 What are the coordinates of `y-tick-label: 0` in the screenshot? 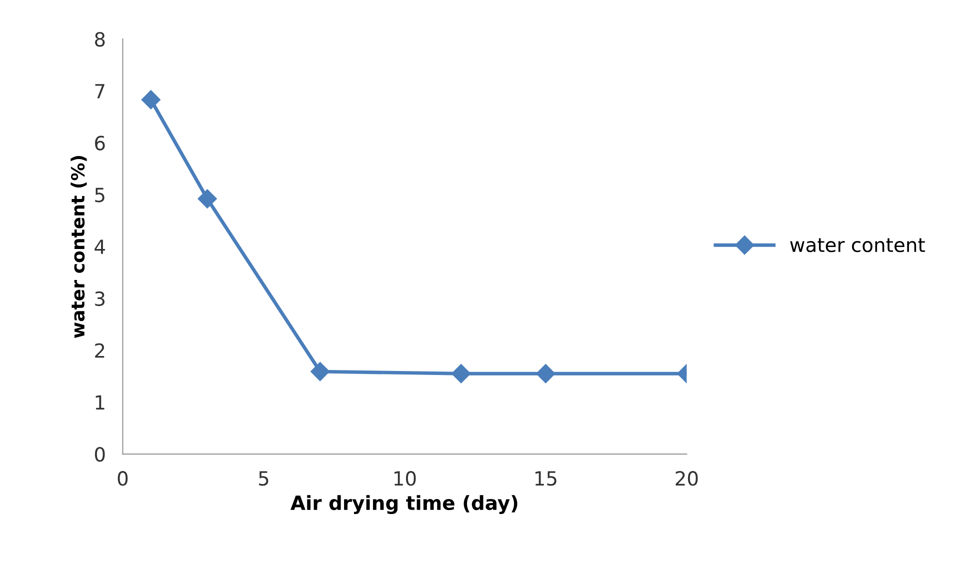 It's located at (99, 454).